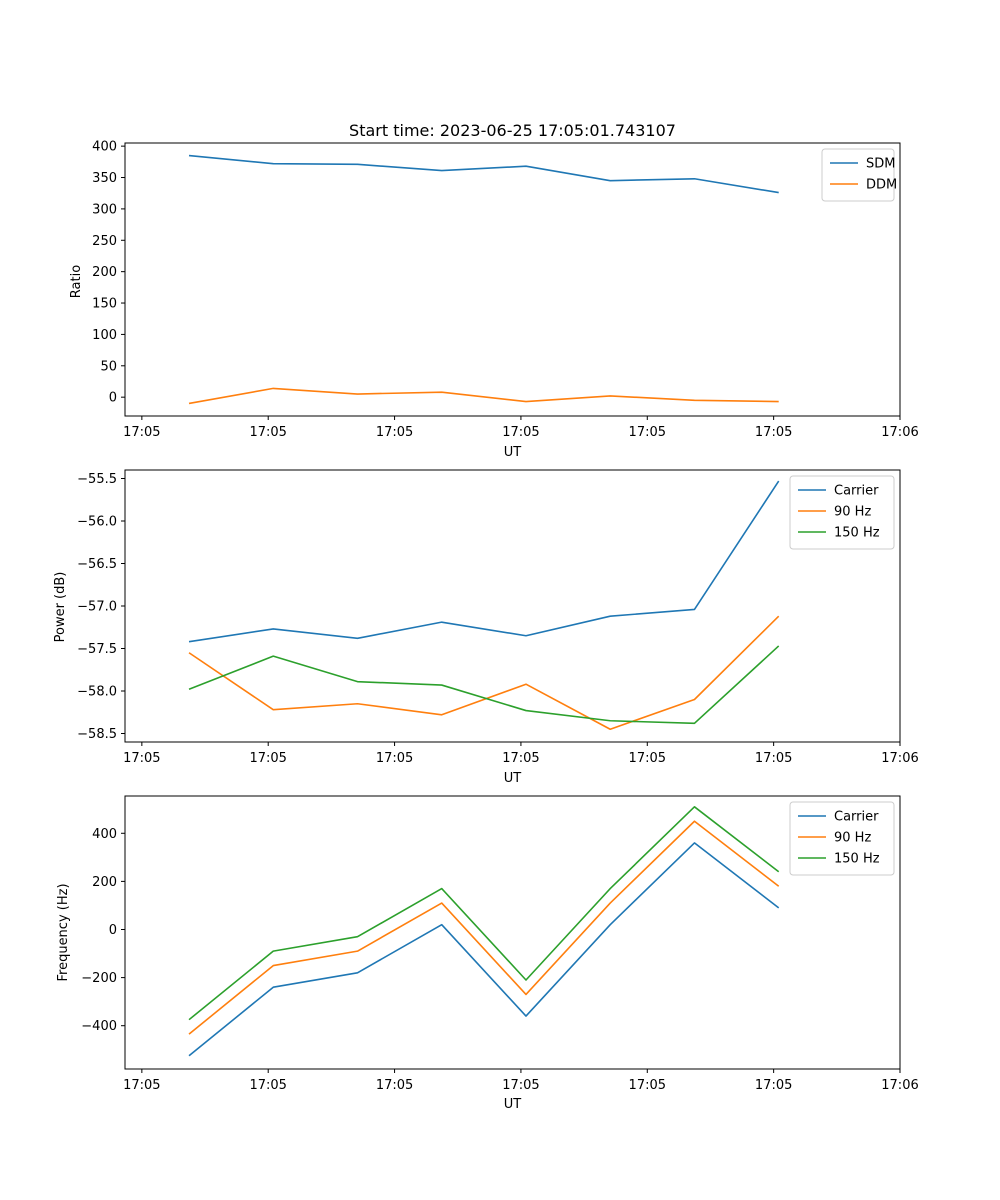 This screenshot has height=1200, width=1000. Describe the element at coordinates (484, 561) in the screenshot. I see `power-series-carrier` at that location.